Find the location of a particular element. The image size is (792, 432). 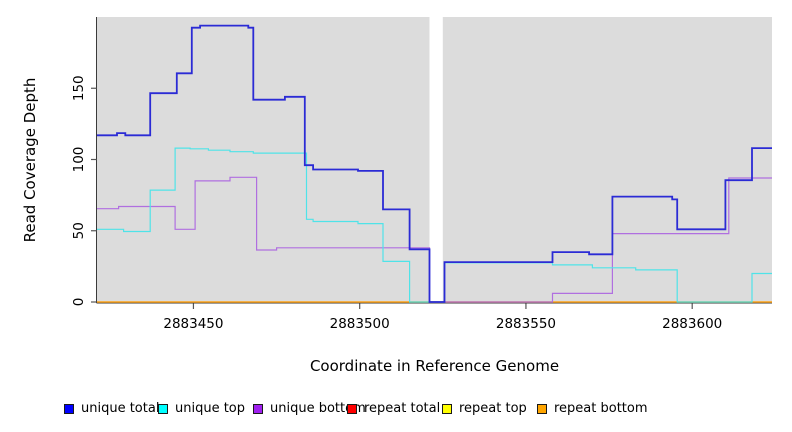

y-tick-label: 150 is located at coordinates (79, 88).